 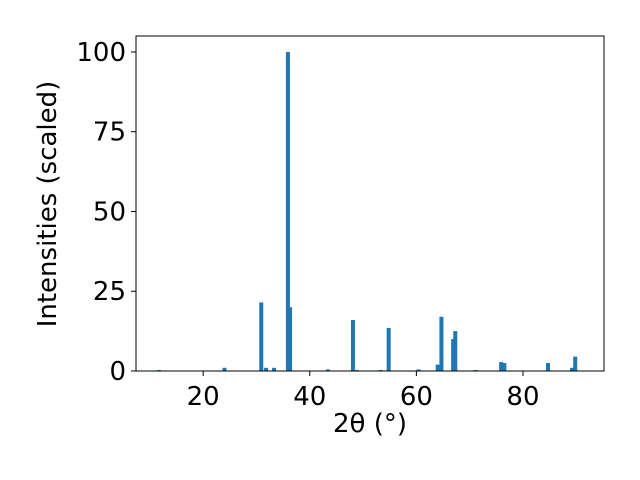 I want to click on y-tick-label: 0, so click(x=117, y=372).